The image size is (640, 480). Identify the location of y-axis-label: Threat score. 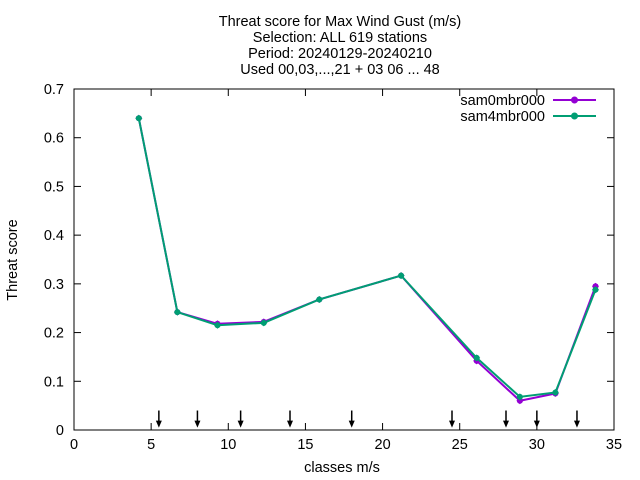
(13, 259).